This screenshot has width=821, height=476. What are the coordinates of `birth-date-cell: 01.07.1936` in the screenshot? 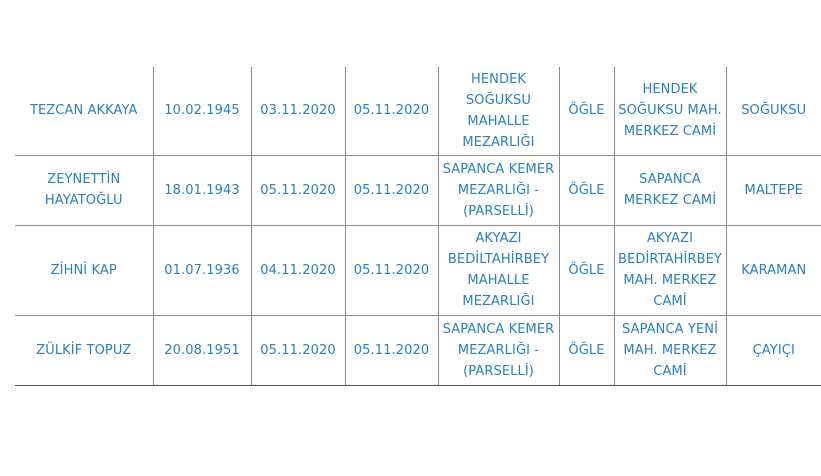 It's located at (201, 270).